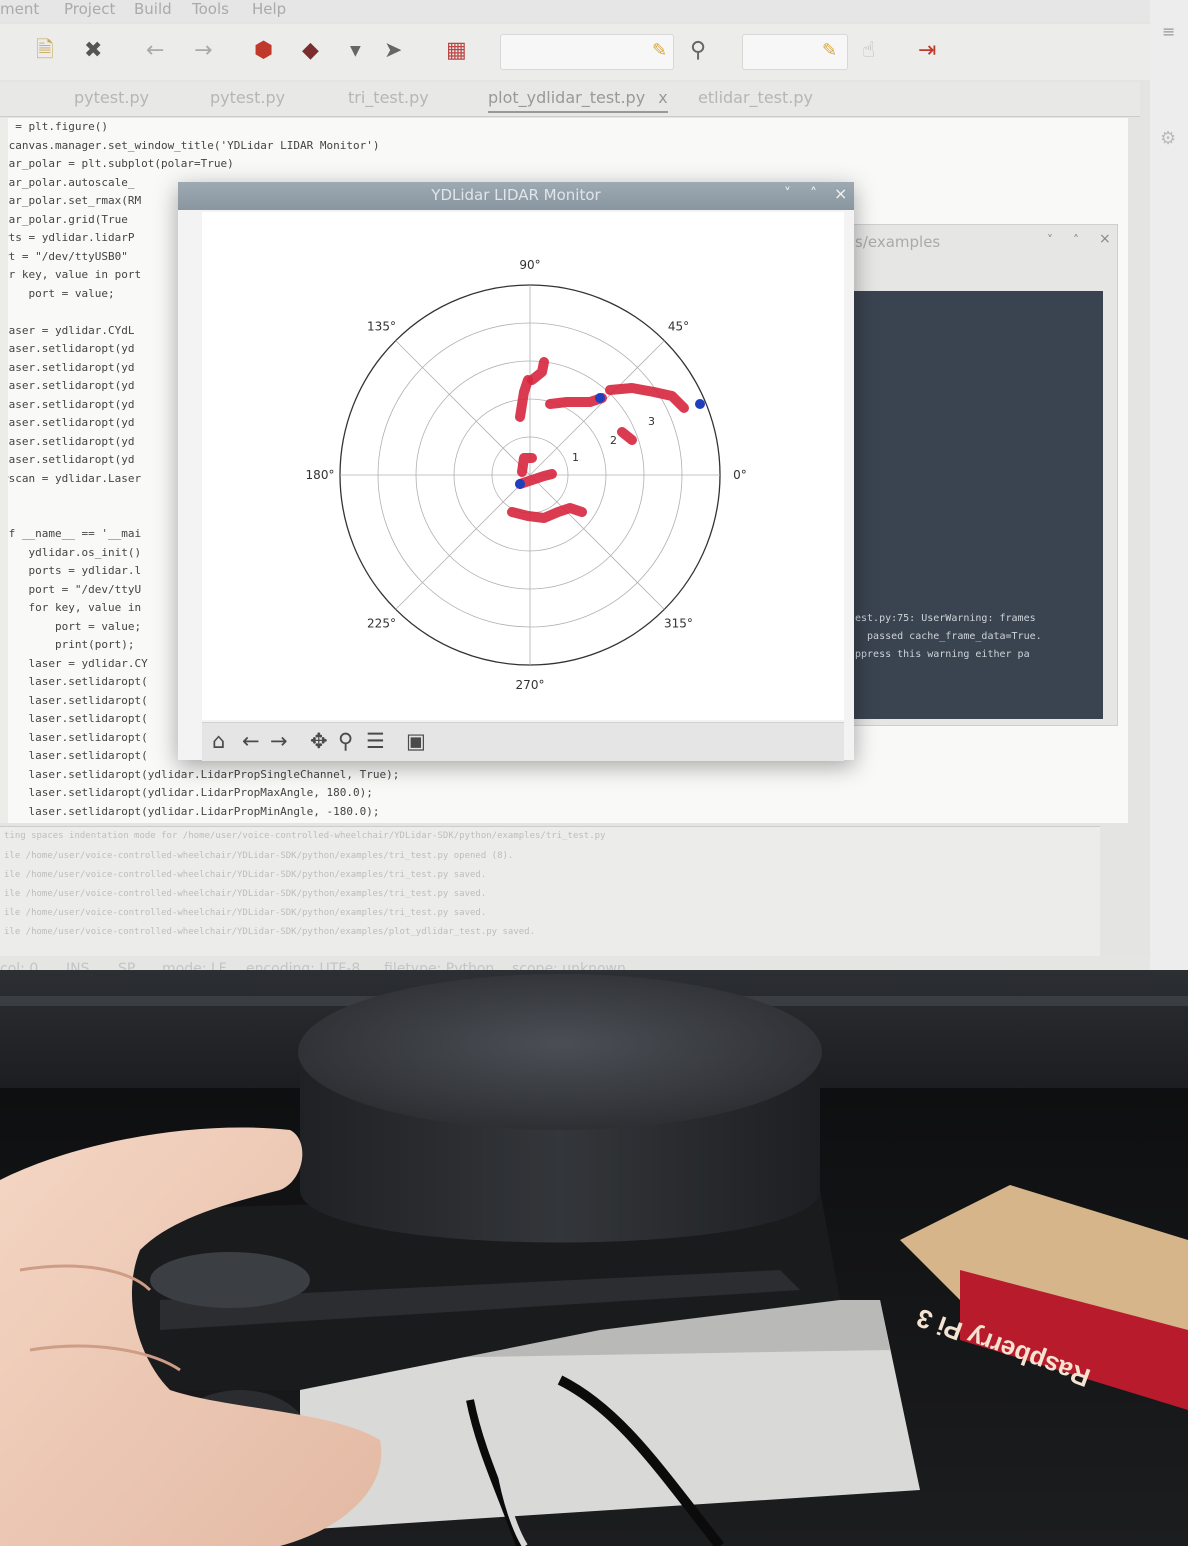 The width and height of the screenshot is (1188, 1546). I want to click on code-line: rt = "/dev/ttyUSB0", so click(65, 256).